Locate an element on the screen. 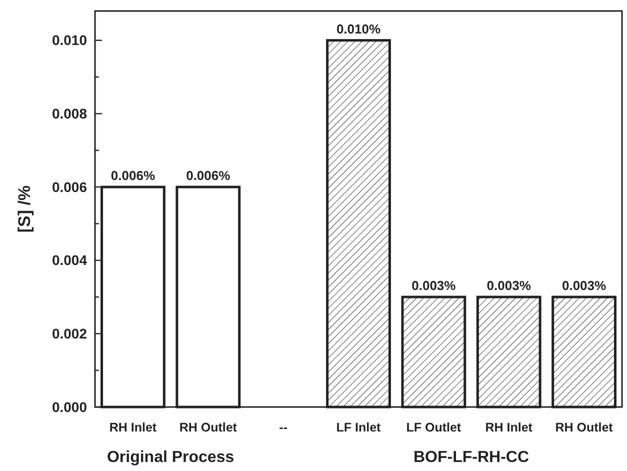  y-tick-label: 0.006 is located at coordinates (70, 186).